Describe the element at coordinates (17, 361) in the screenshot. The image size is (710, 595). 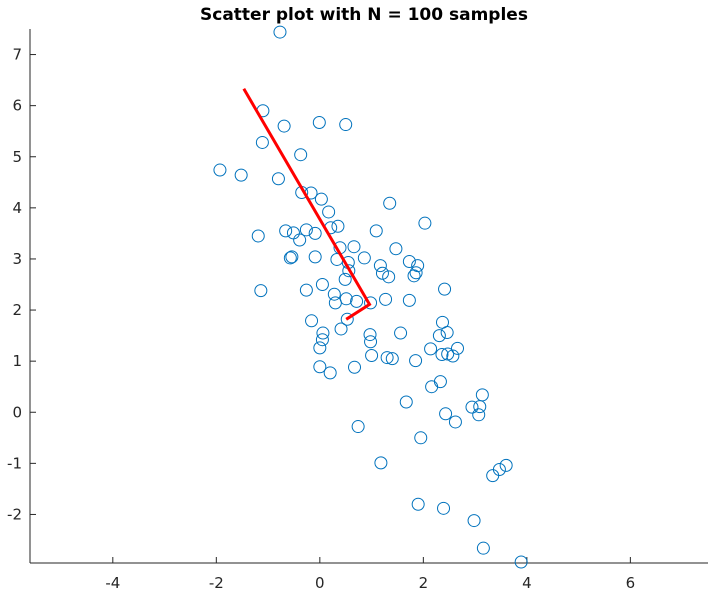
I see `y-tick-label: 1` at that location.